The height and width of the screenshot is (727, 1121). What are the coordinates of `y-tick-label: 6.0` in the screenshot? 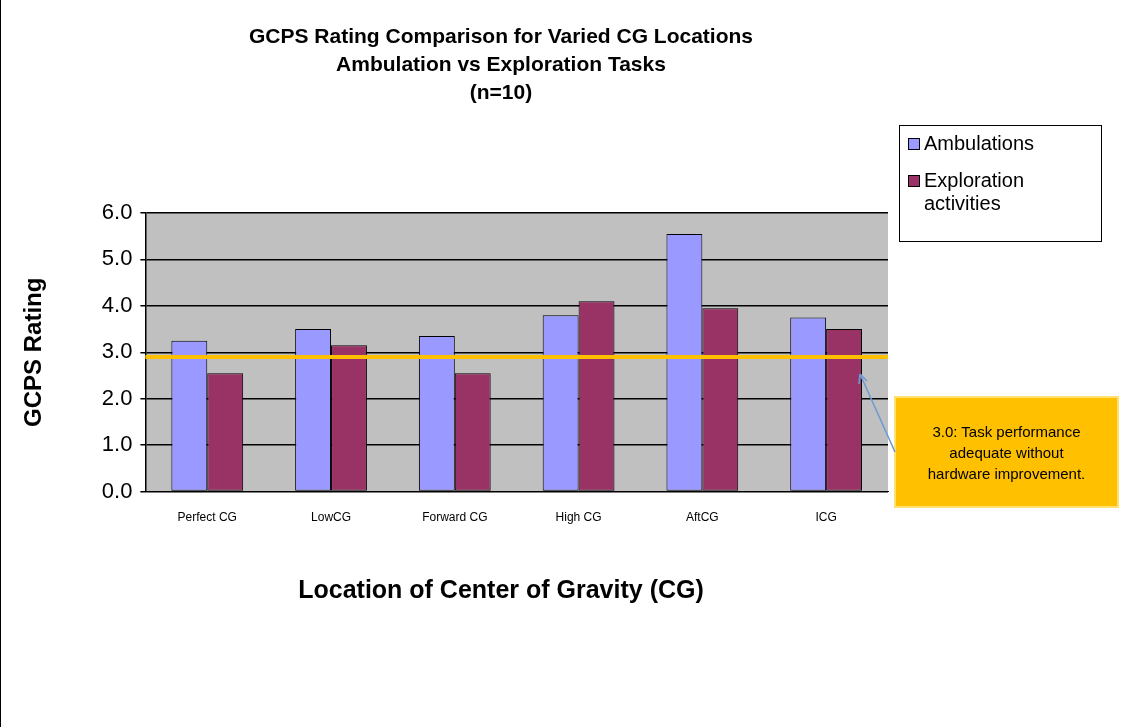 It's located at (117, 212).